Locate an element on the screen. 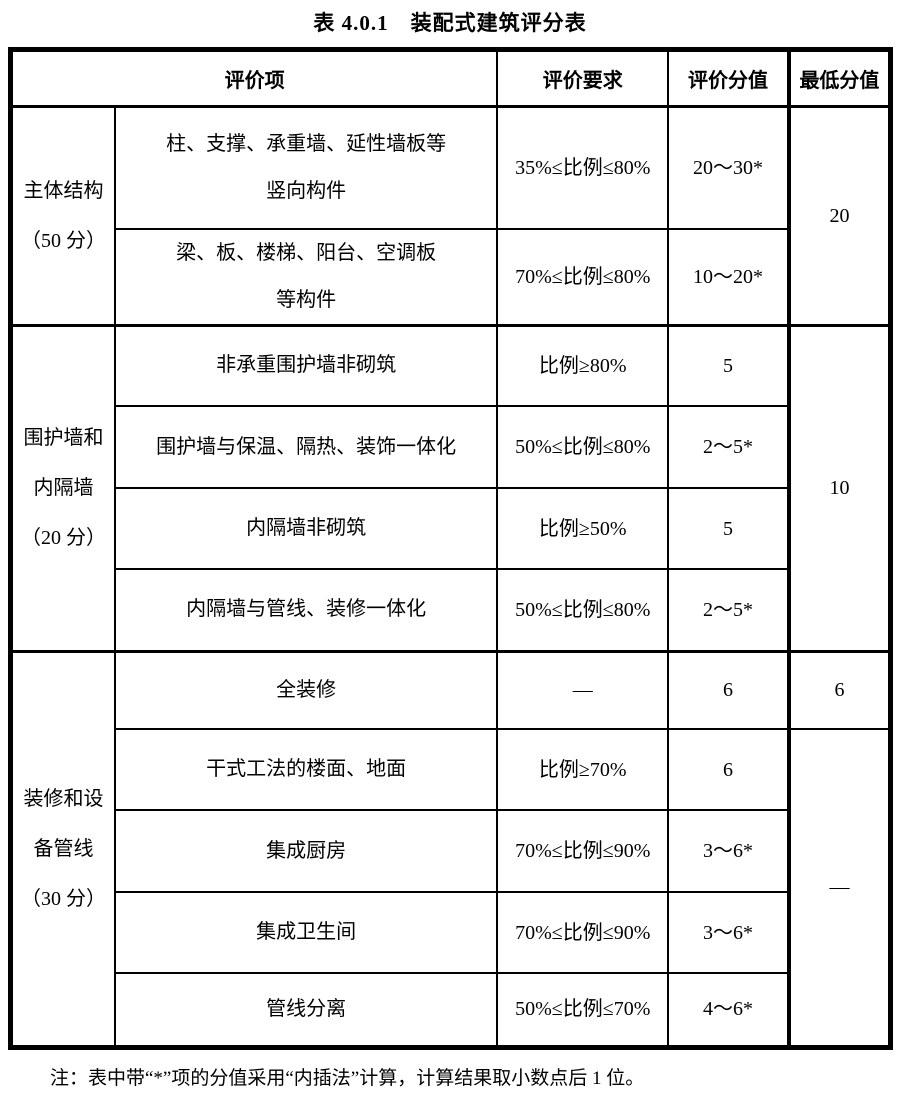 The image size is (900, 1103). table-row: 管线分离 50%≤比例≤70% 4～6* is located at coordinates (451, 1010).